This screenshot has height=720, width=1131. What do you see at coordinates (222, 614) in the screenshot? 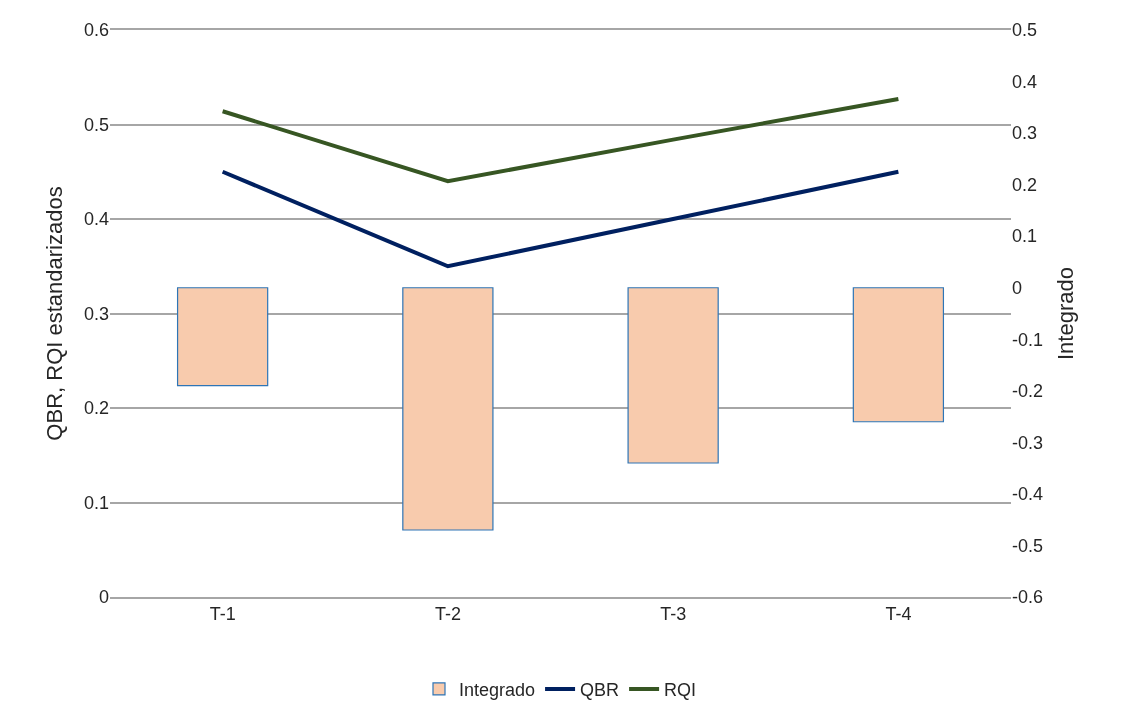
I see `x-tick-label: T-1` at bounding box center [222, 614].